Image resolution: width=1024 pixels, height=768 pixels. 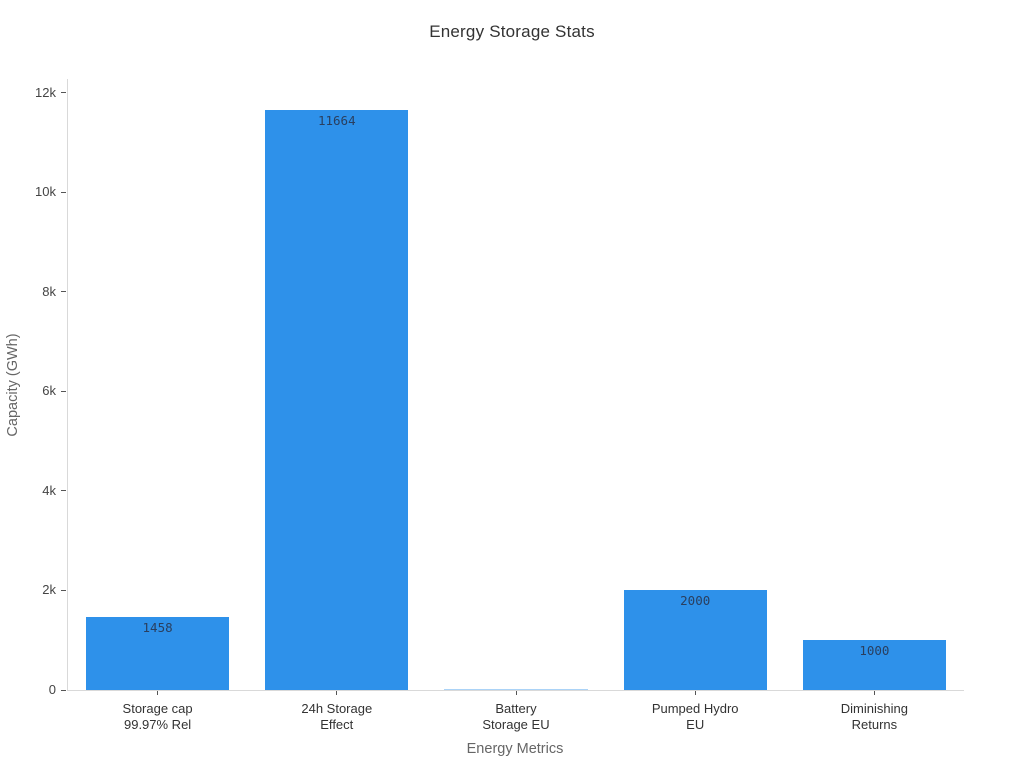 I want to click on bar-value-label: 11664, so click(x=336, y=120).